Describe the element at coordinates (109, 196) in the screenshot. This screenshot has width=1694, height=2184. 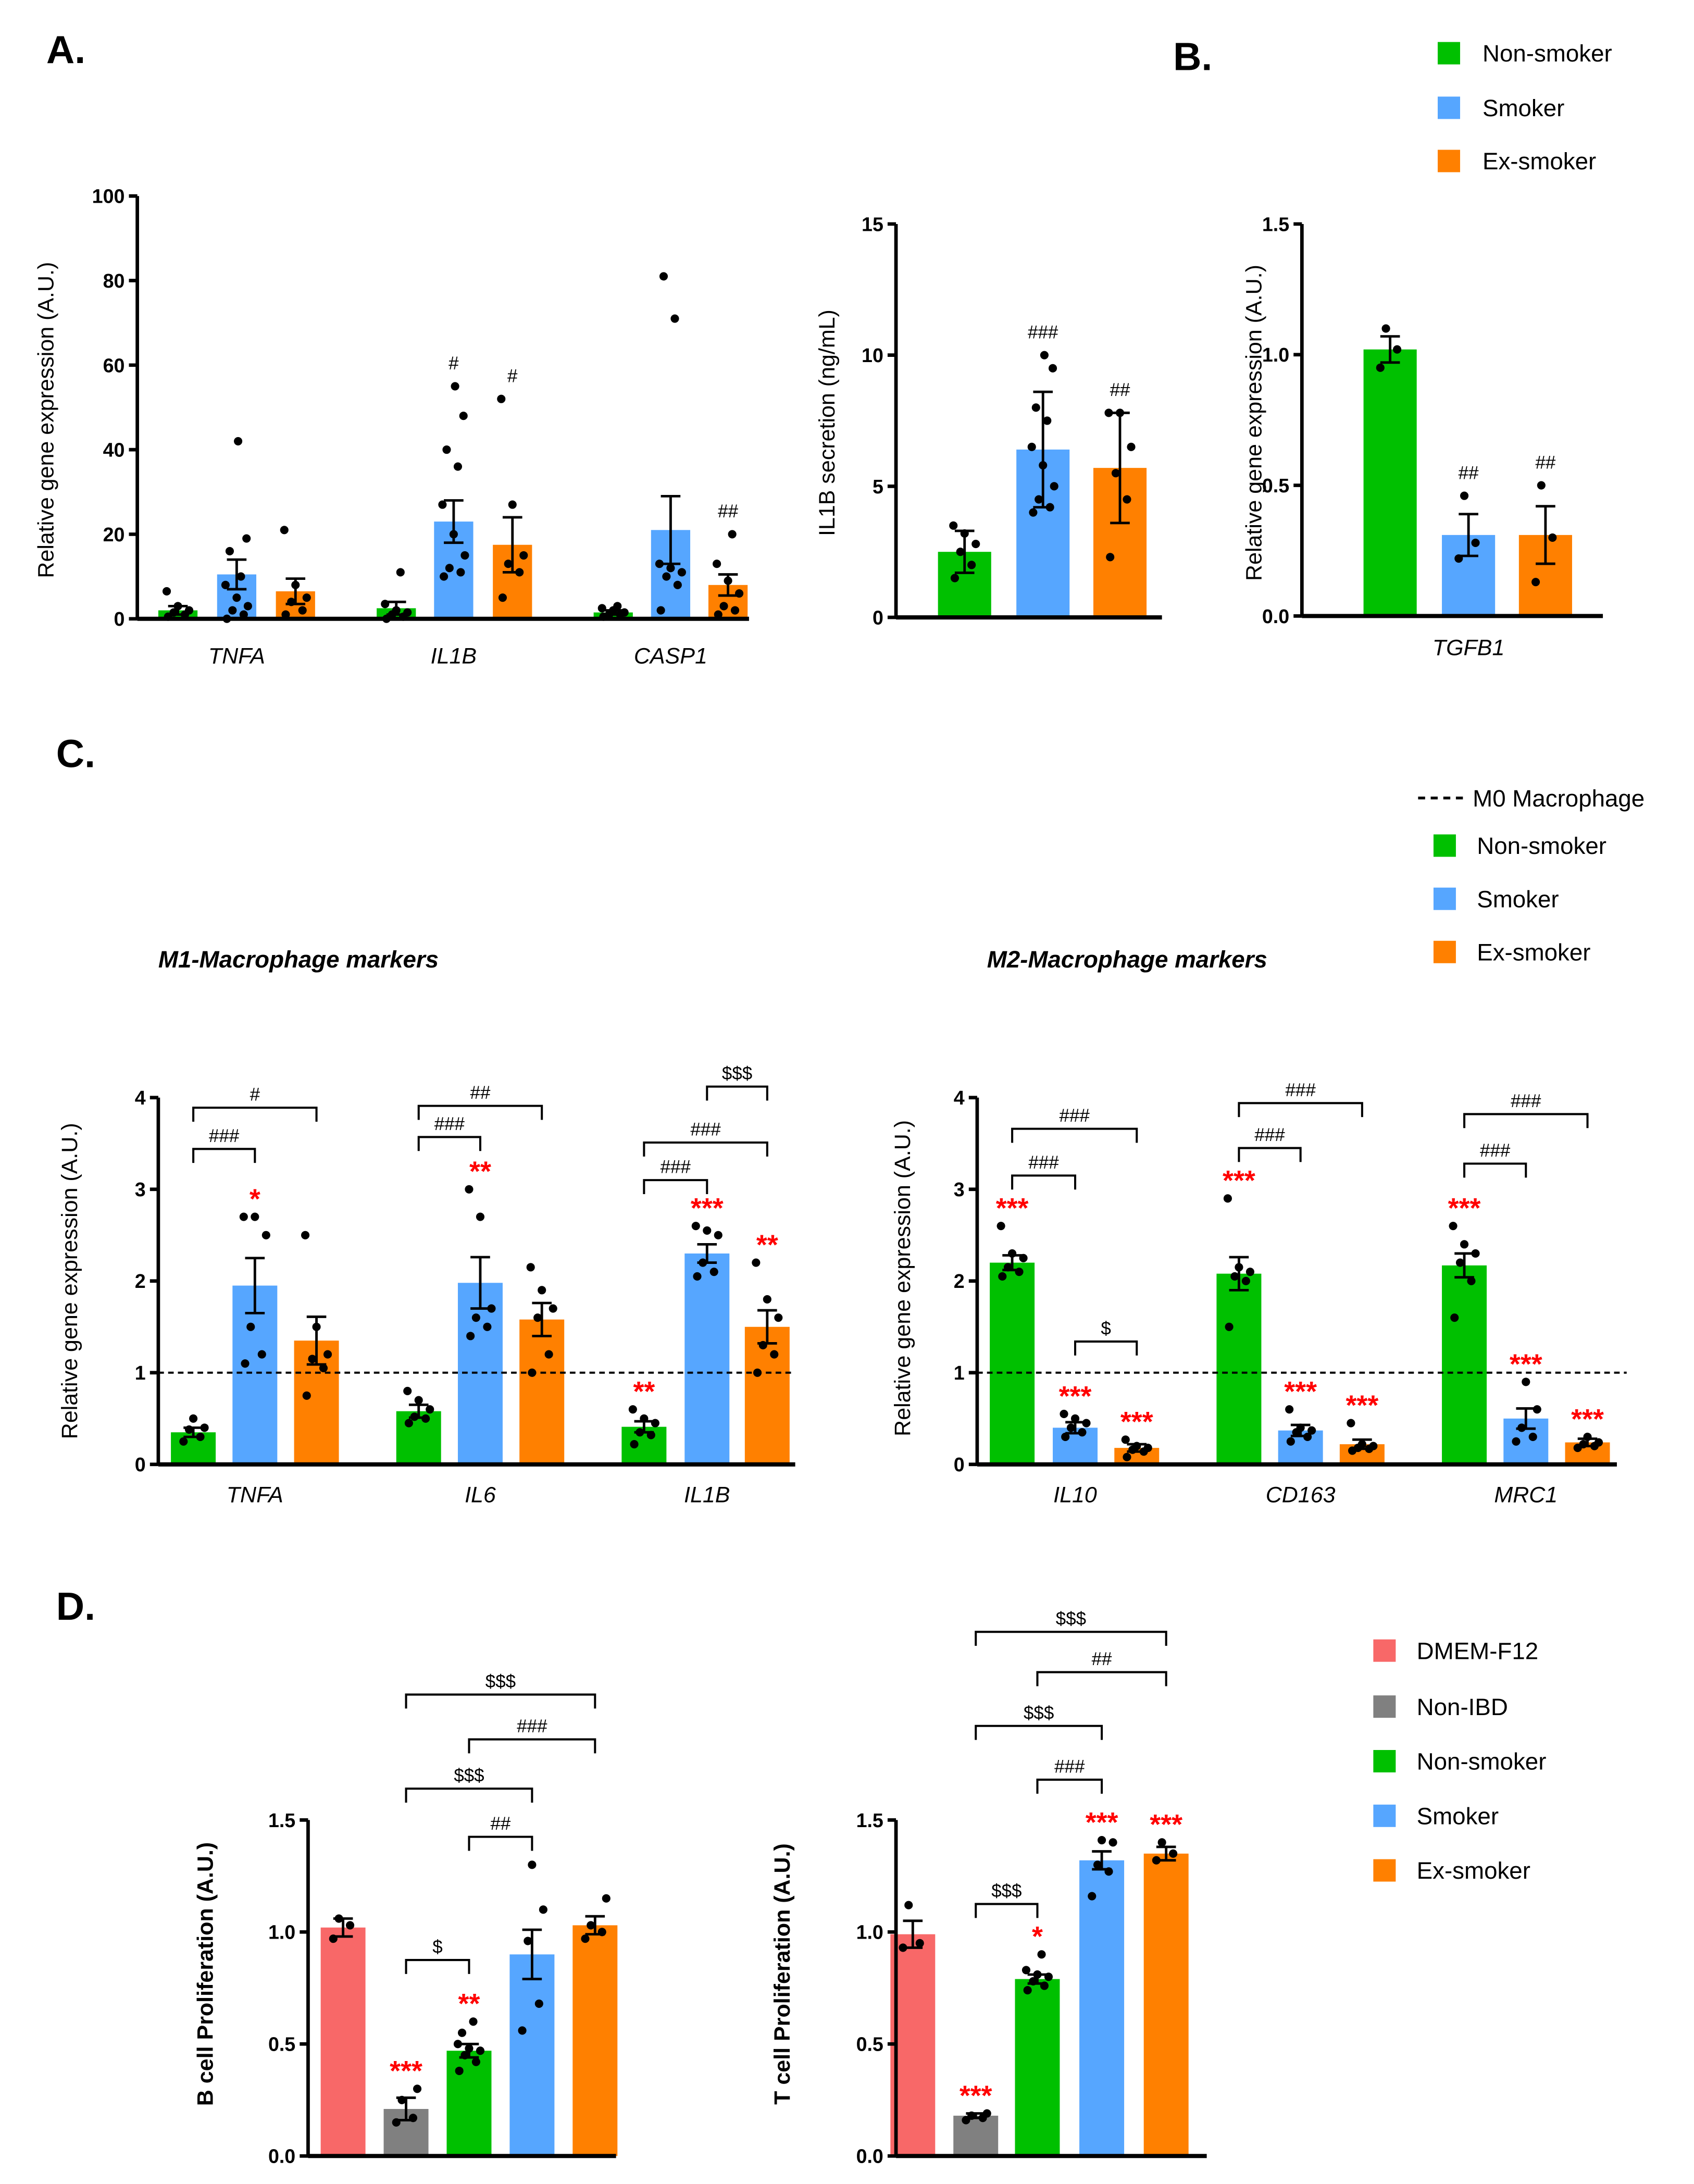
I see `y-tick-label: 100` at that location.